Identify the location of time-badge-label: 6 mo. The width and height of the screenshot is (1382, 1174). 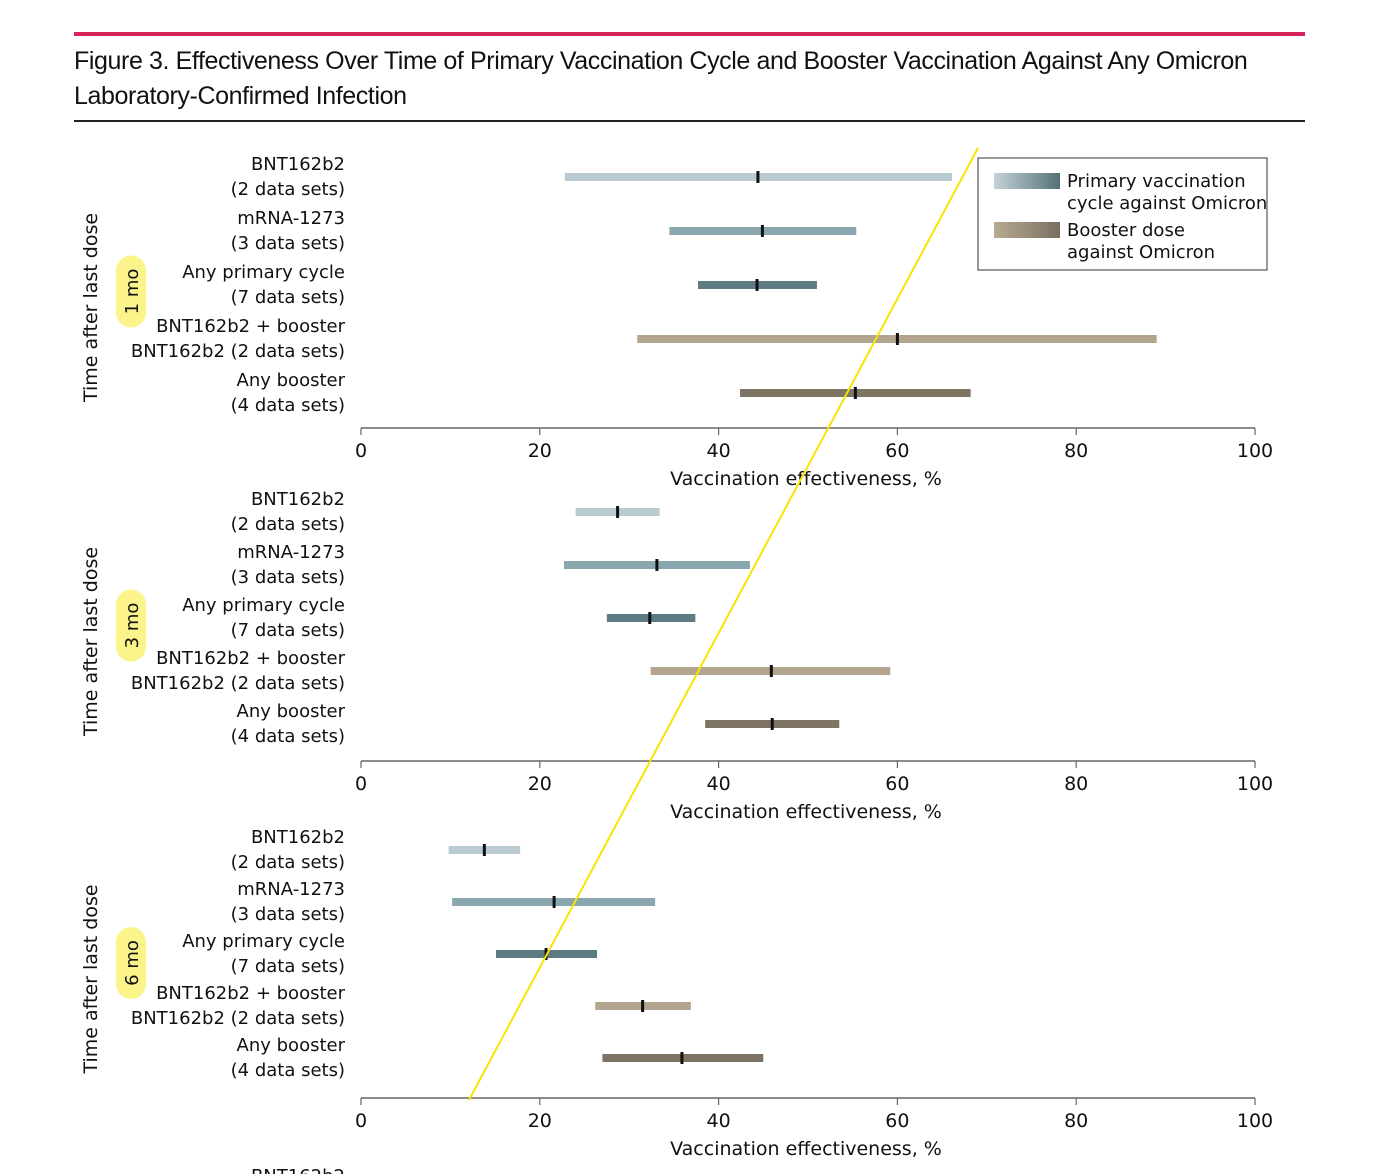
(132, 963).